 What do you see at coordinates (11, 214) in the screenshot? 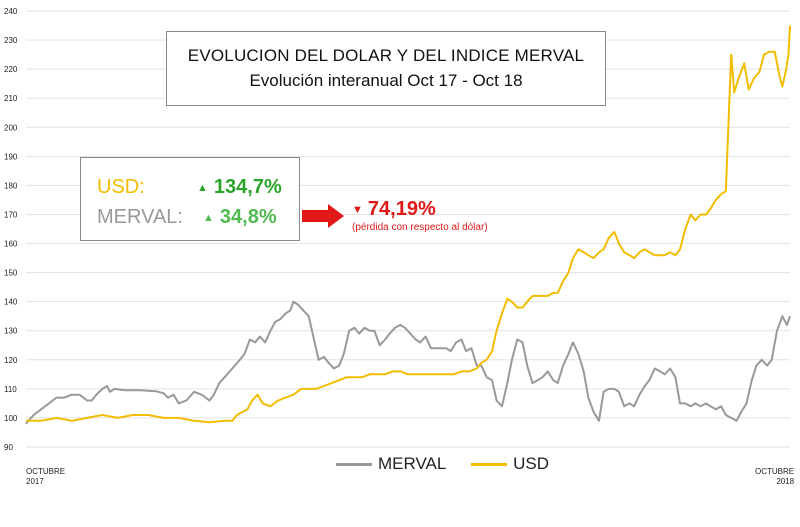
I see `y-tick-label: 170` at bounding box center [11, 214].